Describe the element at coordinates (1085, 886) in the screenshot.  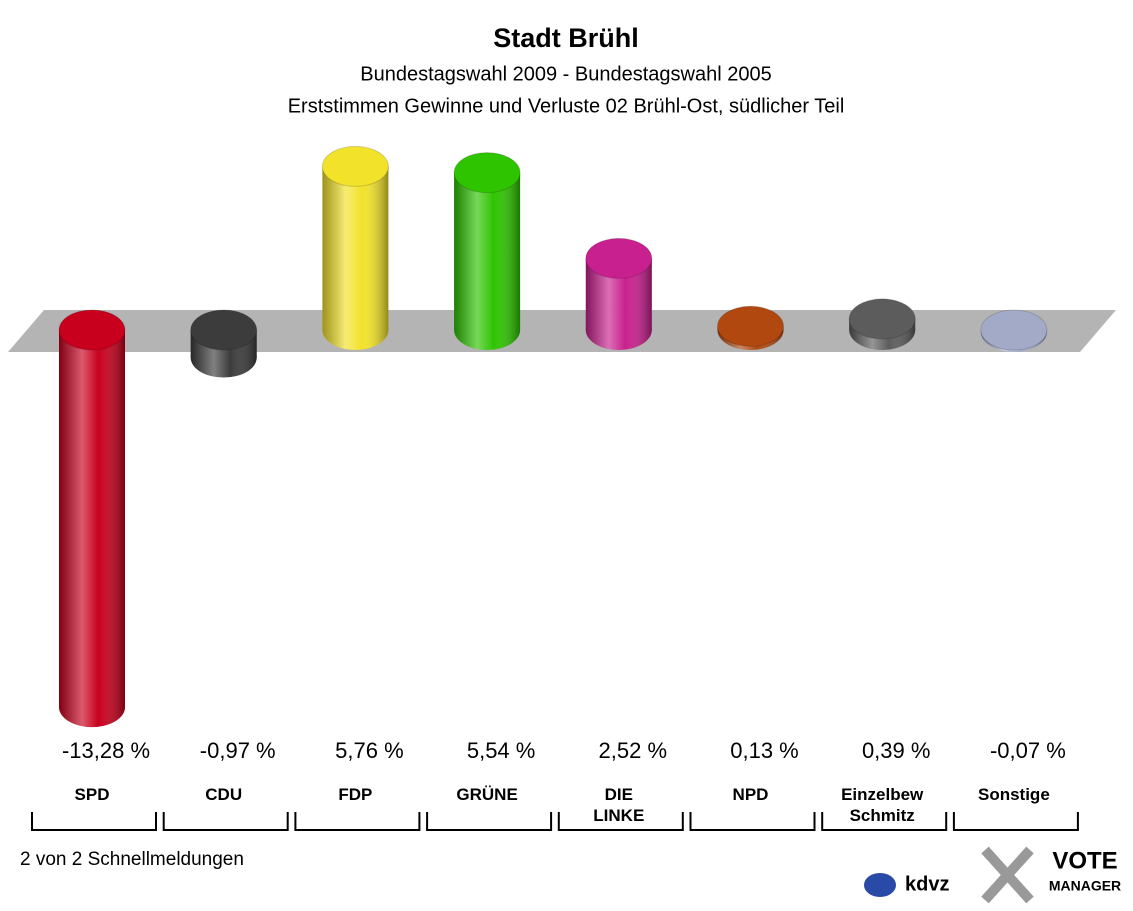
I see `logo-text: MANAGER` at that location.